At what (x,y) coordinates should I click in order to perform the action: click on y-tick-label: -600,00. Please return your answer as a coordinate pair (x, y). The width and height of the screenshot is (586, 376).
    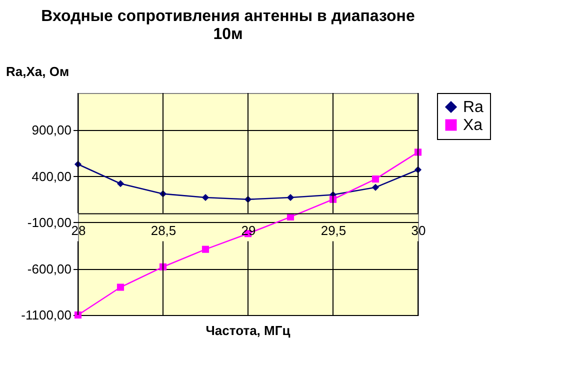
    Looking at the image, I should click on (49, 268).